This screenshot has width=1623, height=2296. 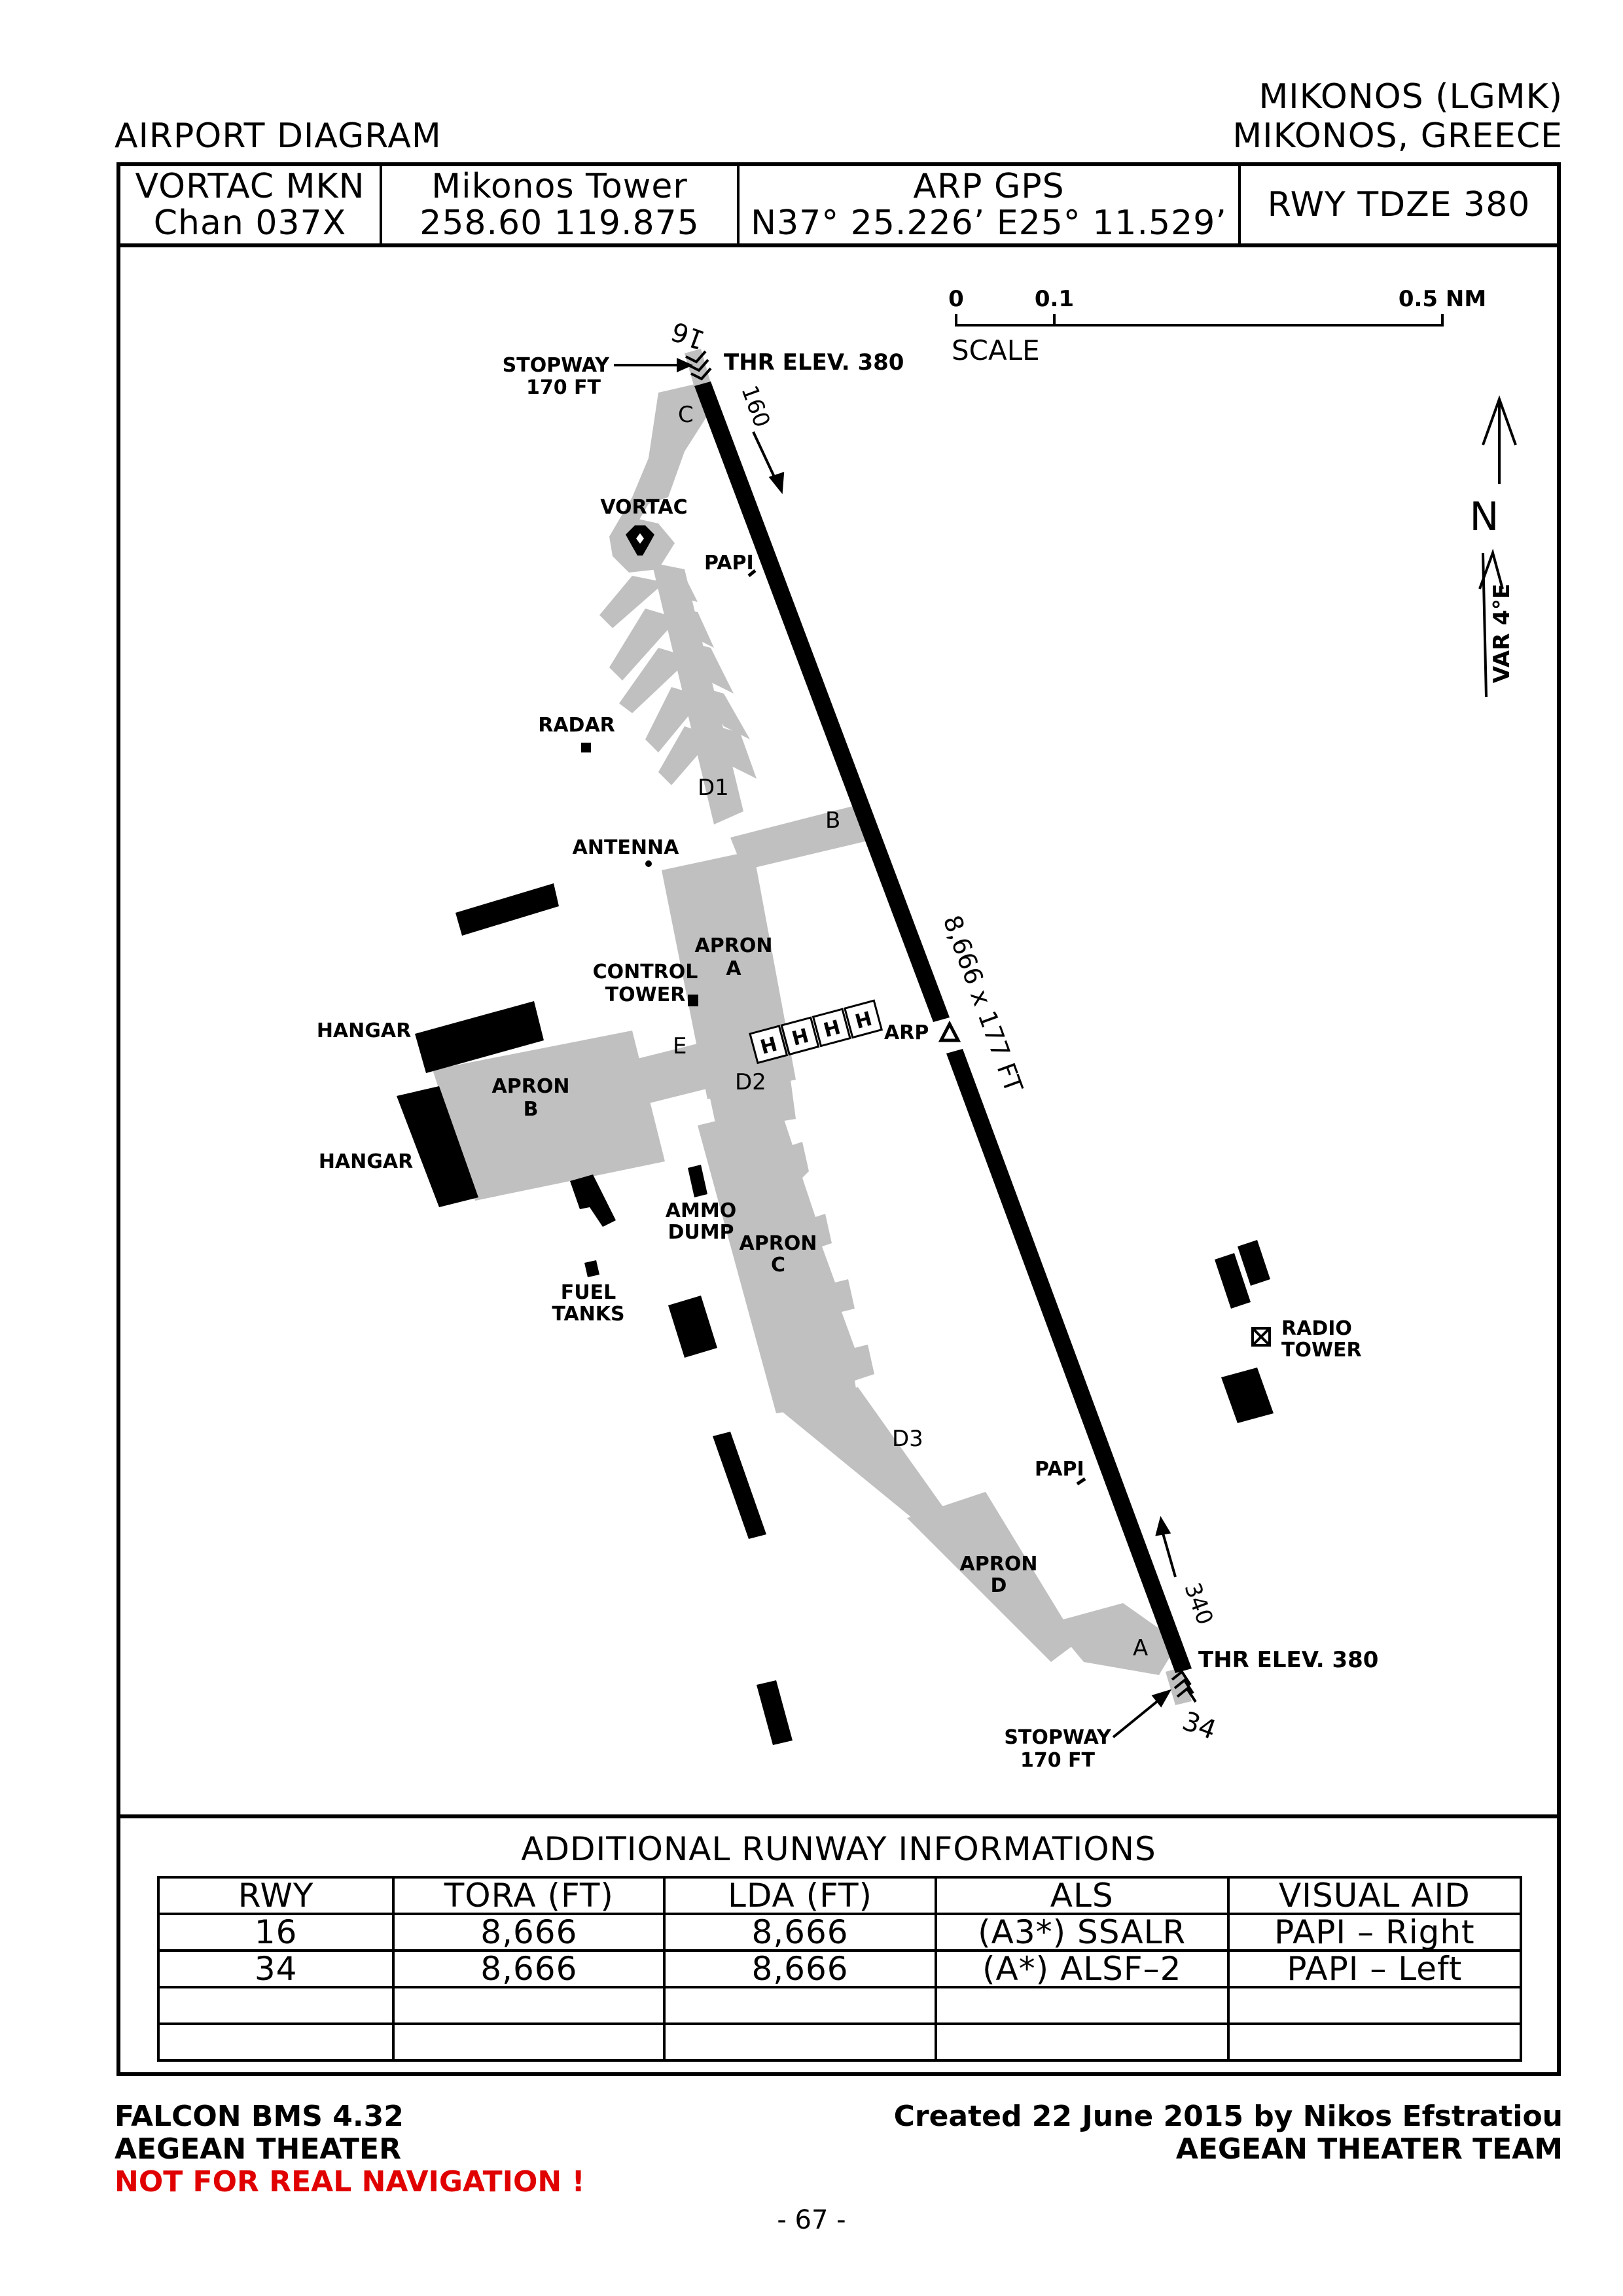 I want to click on apron-a-label-1: APRON, so click(x=734, y=946).